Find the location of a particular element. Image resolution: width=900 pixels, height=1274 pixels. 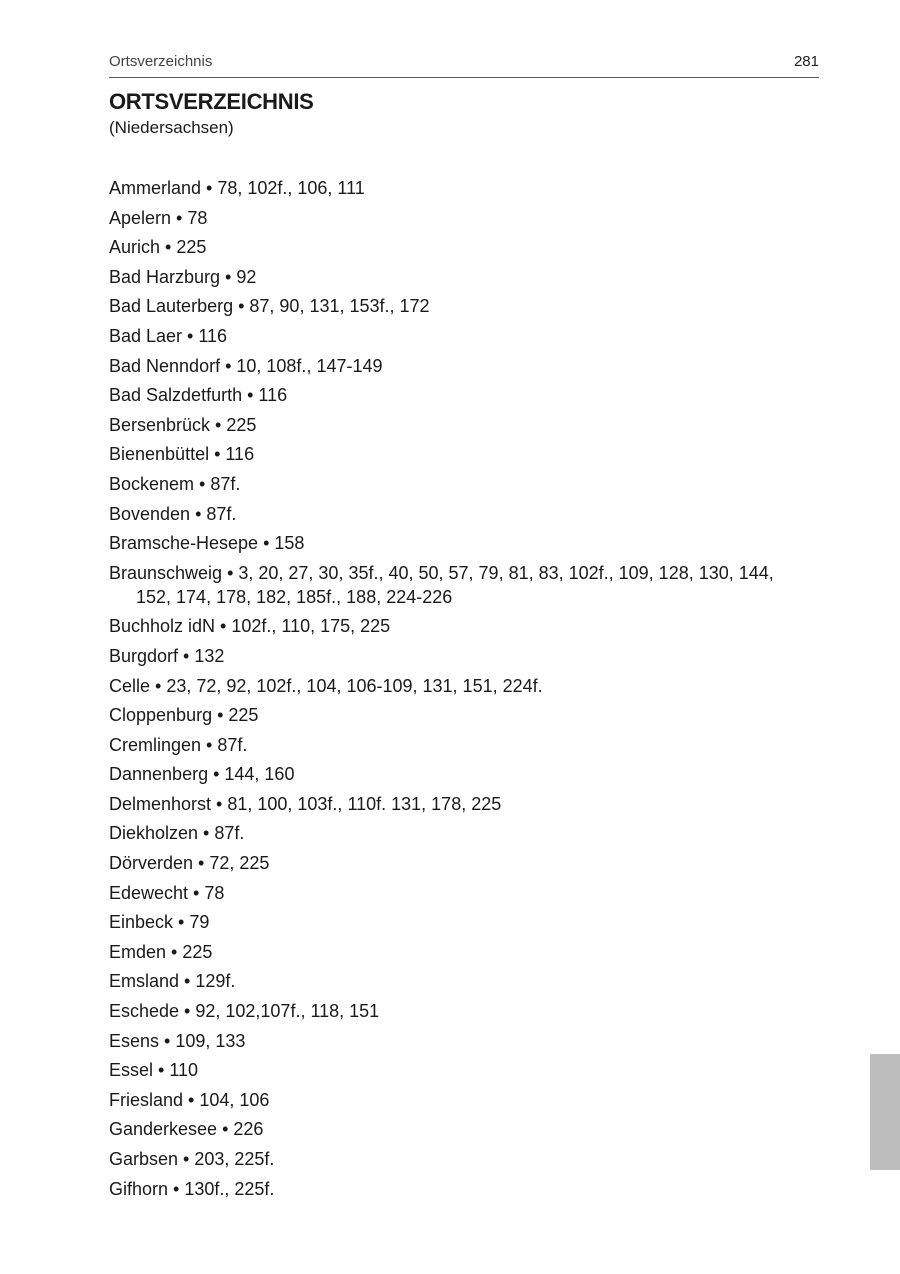

index-entry: Edewecht • 78 is located at coordinates (167, 892).